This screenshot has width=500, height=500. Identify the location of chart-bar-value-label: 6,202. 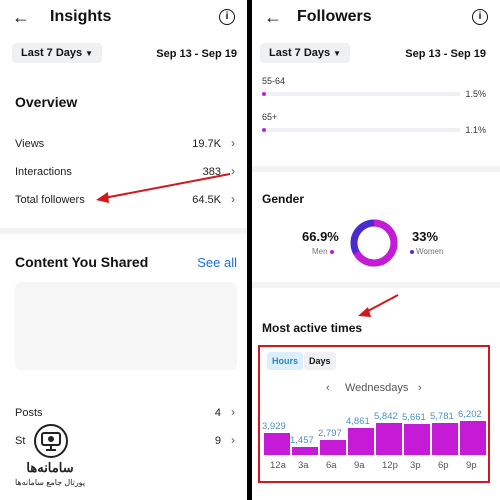
(470, 414).